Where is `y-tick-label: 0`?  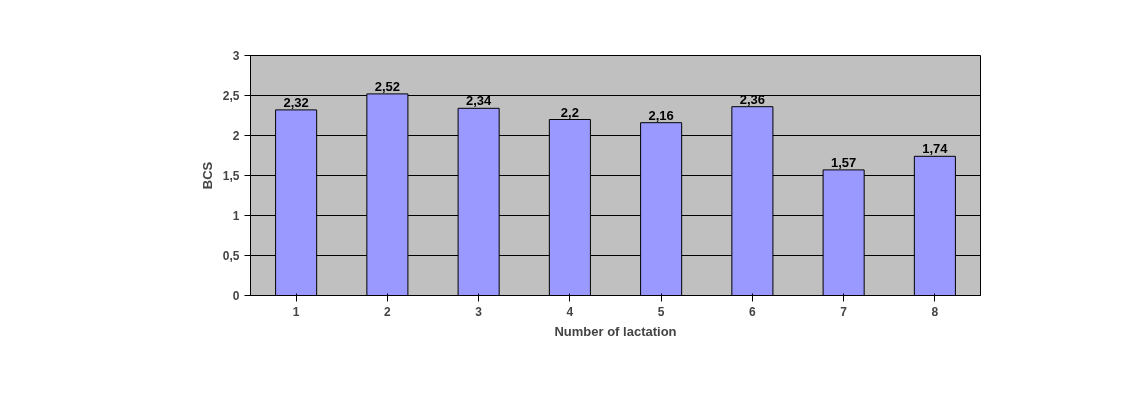 y-tick-label: 0 is located at coordinates (236, 296).